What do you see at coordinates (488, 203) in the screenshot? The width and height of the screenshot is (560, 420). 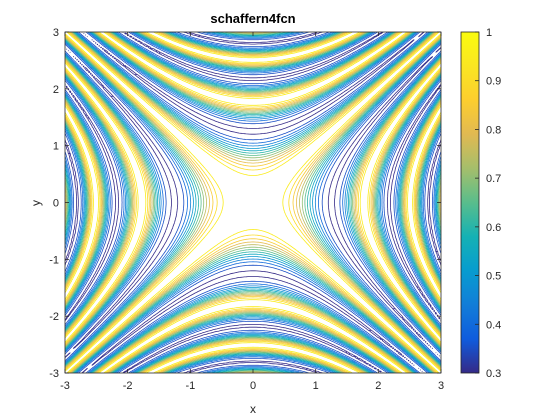 I see `colorbar-ticks: 1 0.9 0.8 0.7 0.6 0.5 0.4 0.3` at bounding box center [488, 203].